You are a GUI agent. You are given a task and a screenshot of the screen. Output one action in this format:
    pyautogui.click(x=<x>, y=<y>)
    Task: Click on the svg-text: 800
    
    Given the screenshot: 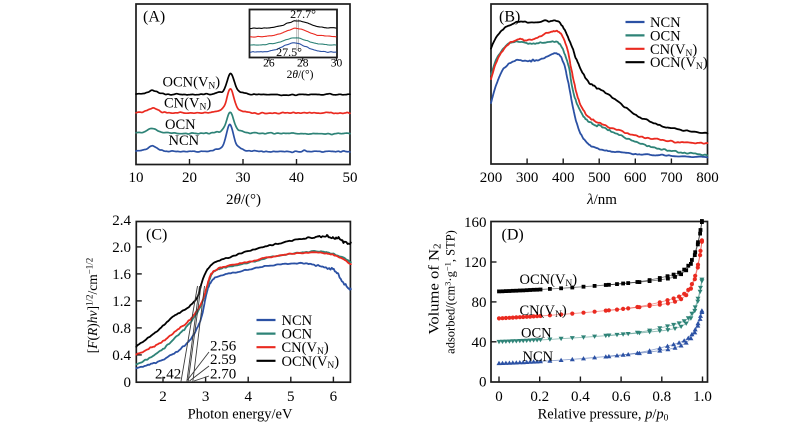 What is the action you would take?
    pyautogui.click(x=707, y=178)
    